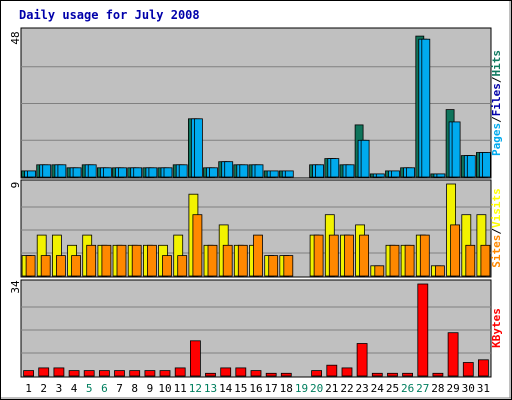  I want to click on kbytes-gridlines, so click(256, 330).